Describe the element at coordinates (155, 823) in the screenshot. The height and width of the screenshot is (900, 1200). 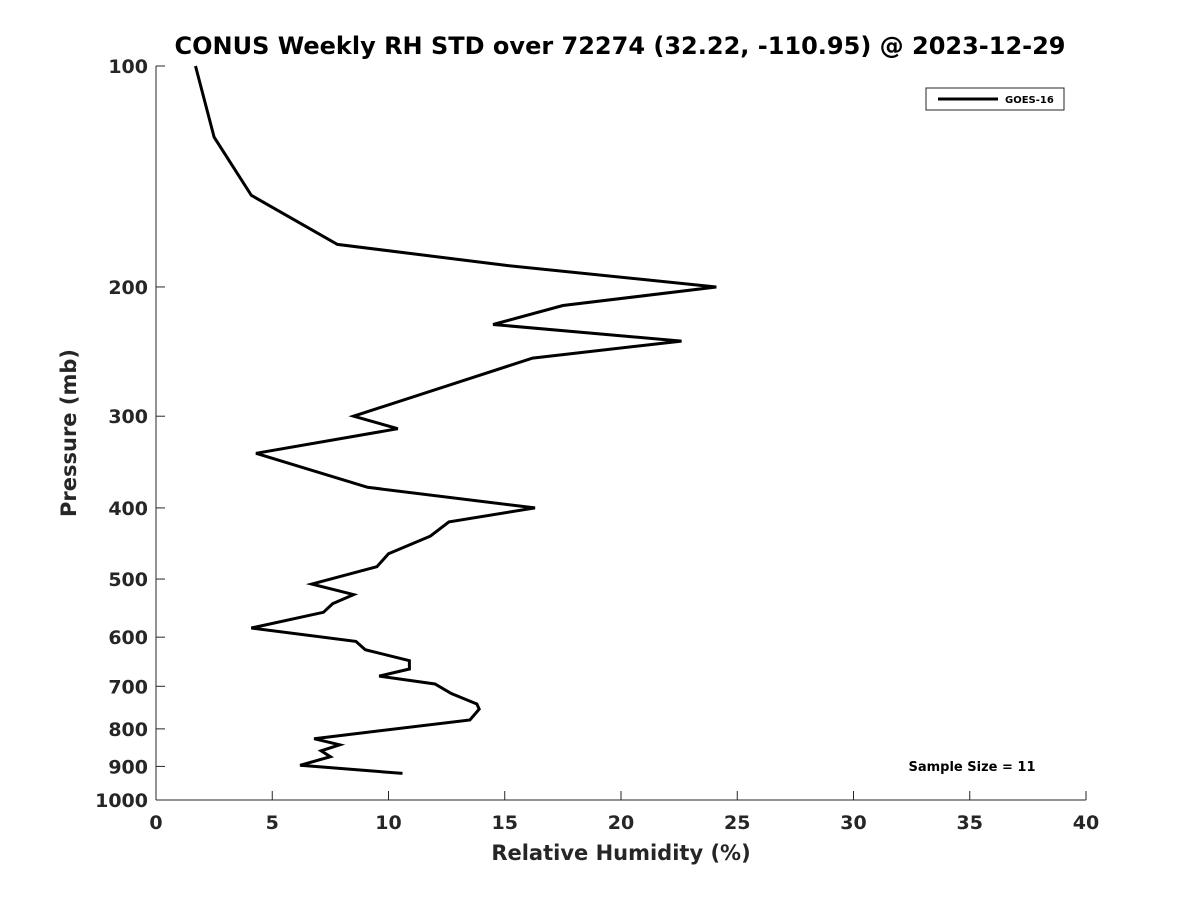
I see `x-tick-label: 0` at that location.